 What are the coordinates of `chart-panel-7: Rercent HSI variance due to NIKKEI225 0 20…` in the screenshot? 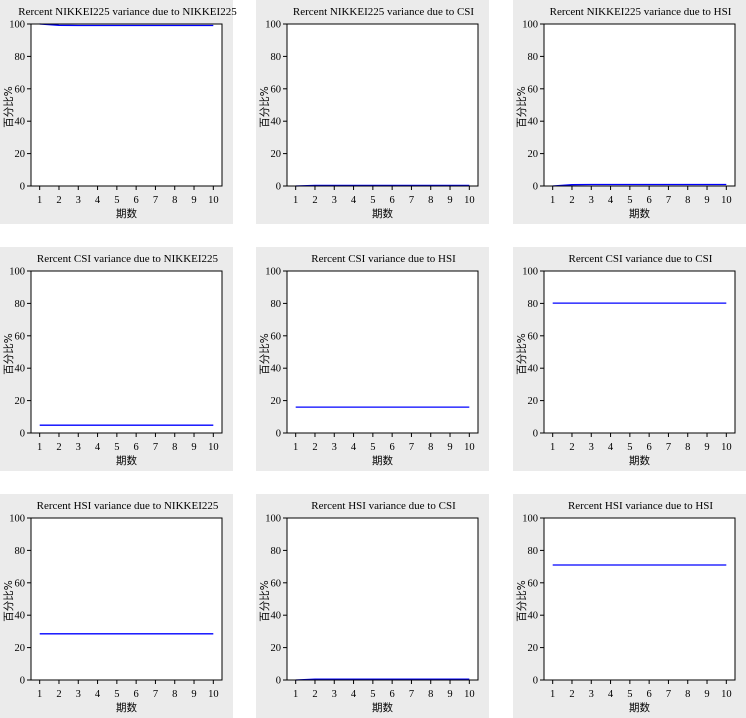 It's located at (116, 606).